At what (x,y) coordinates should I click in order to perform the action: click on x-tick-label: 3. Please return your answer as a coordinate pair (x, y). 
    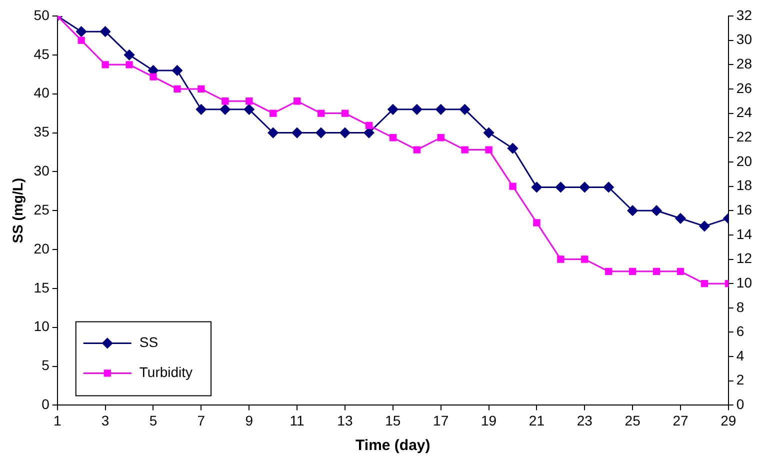
    Looking at the image, I should click on (105, 420).